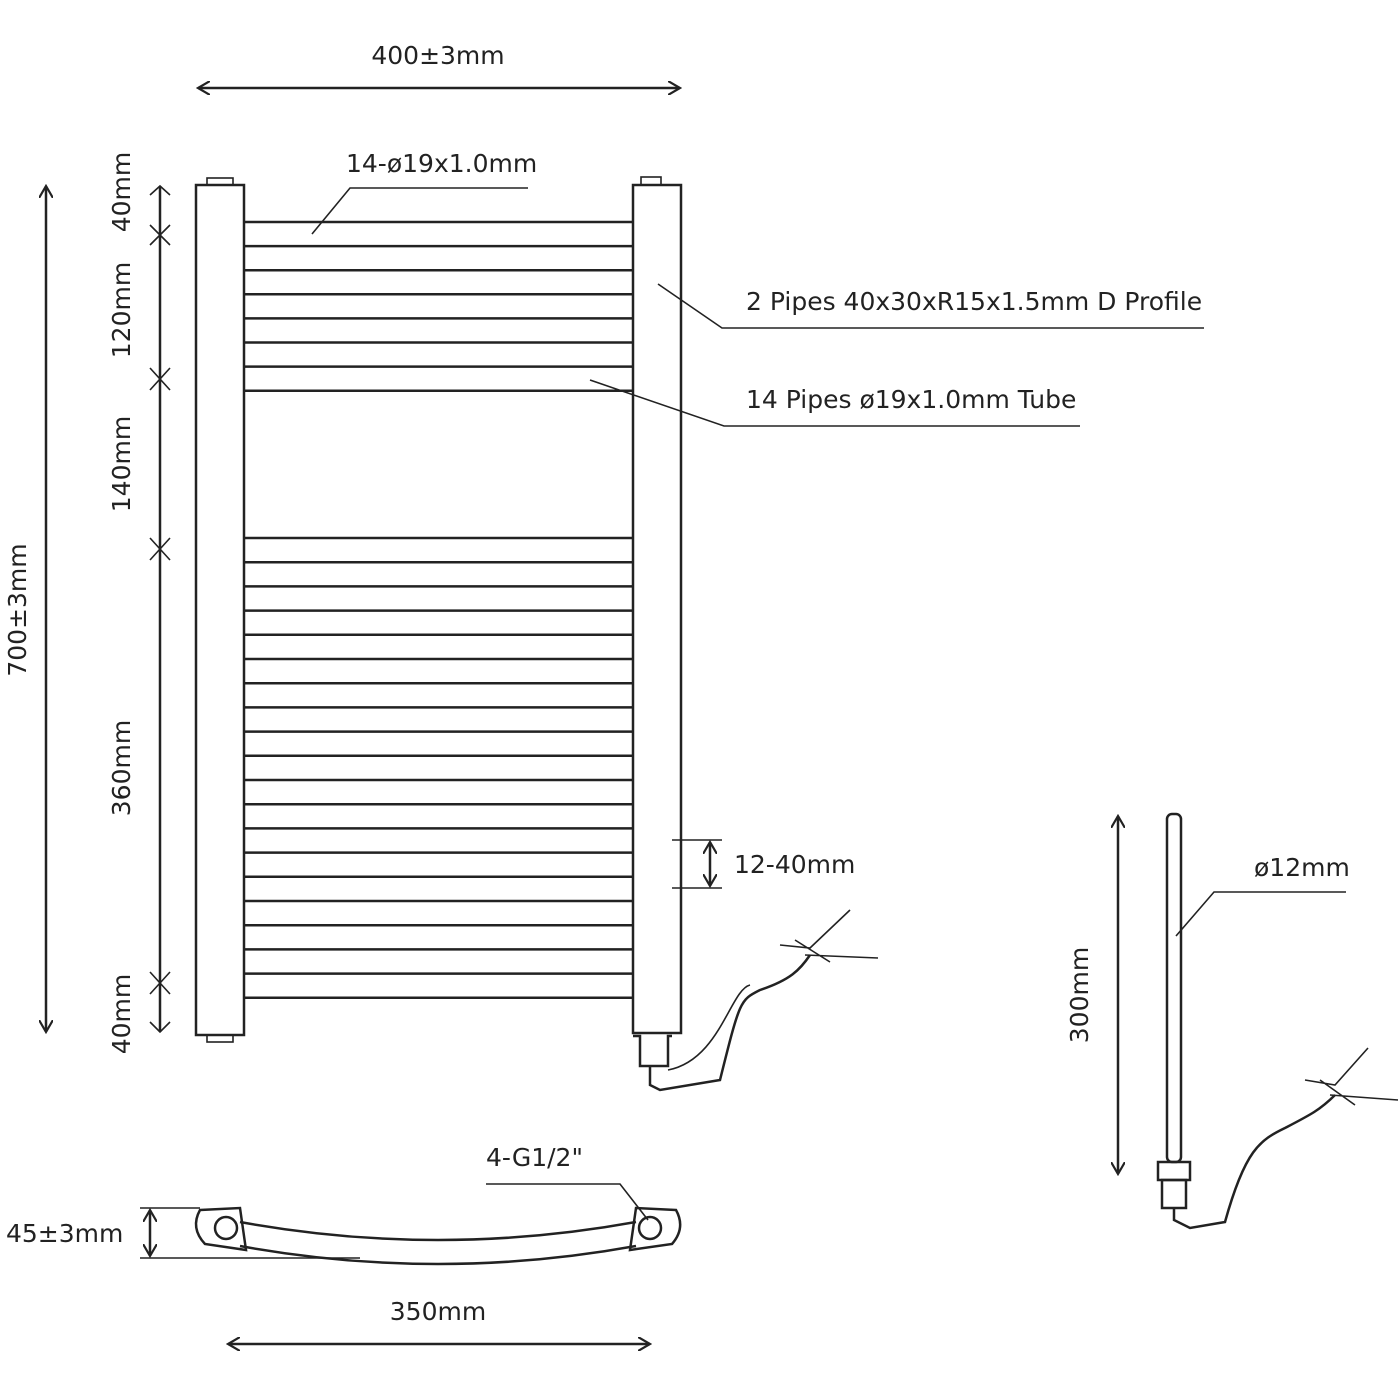  Describe the element at coordinates (344, 1243) in the screenshot. I see `side-view: 4-G1/2" 45±3mm 350mm` at that location.